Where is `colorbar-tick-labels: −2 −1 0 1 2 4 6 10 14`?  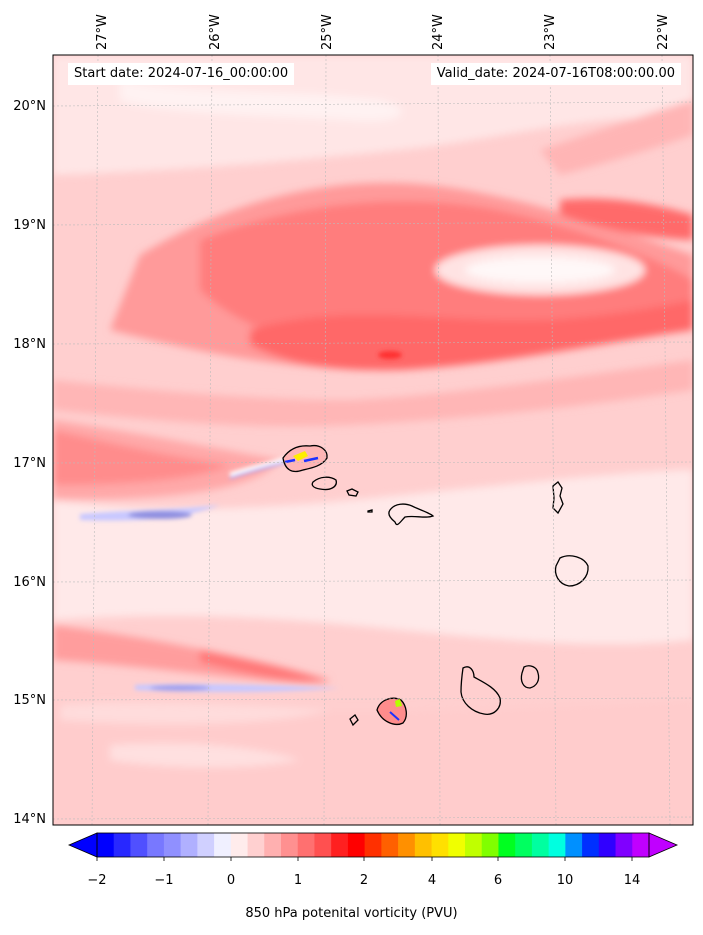 colorbar-tick-labels: −2 −1 0 1 2 4 6 10 14 is located at coordinates (363, 880).